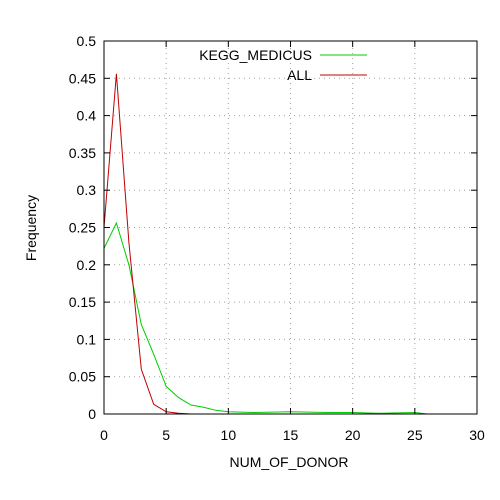 The image size is (500, 500). Describe the element at coordinates (31, 228) in the screenshot. I see `y-axis-label: Frequency` at that location.